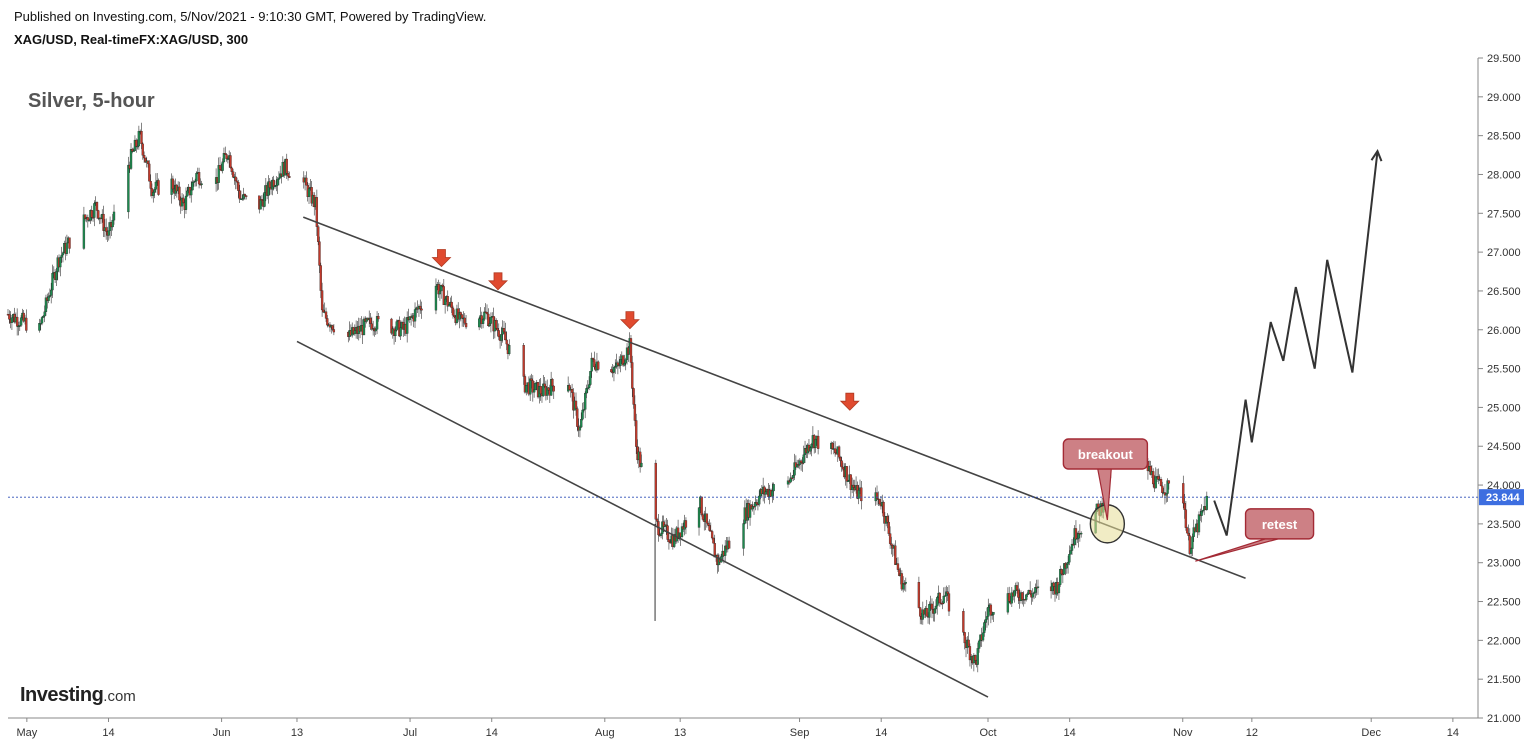  What do you see at coordinates (297, 733) in the screenshot?
I see `x-tick-label: 13` at bounding box center [297, 733].